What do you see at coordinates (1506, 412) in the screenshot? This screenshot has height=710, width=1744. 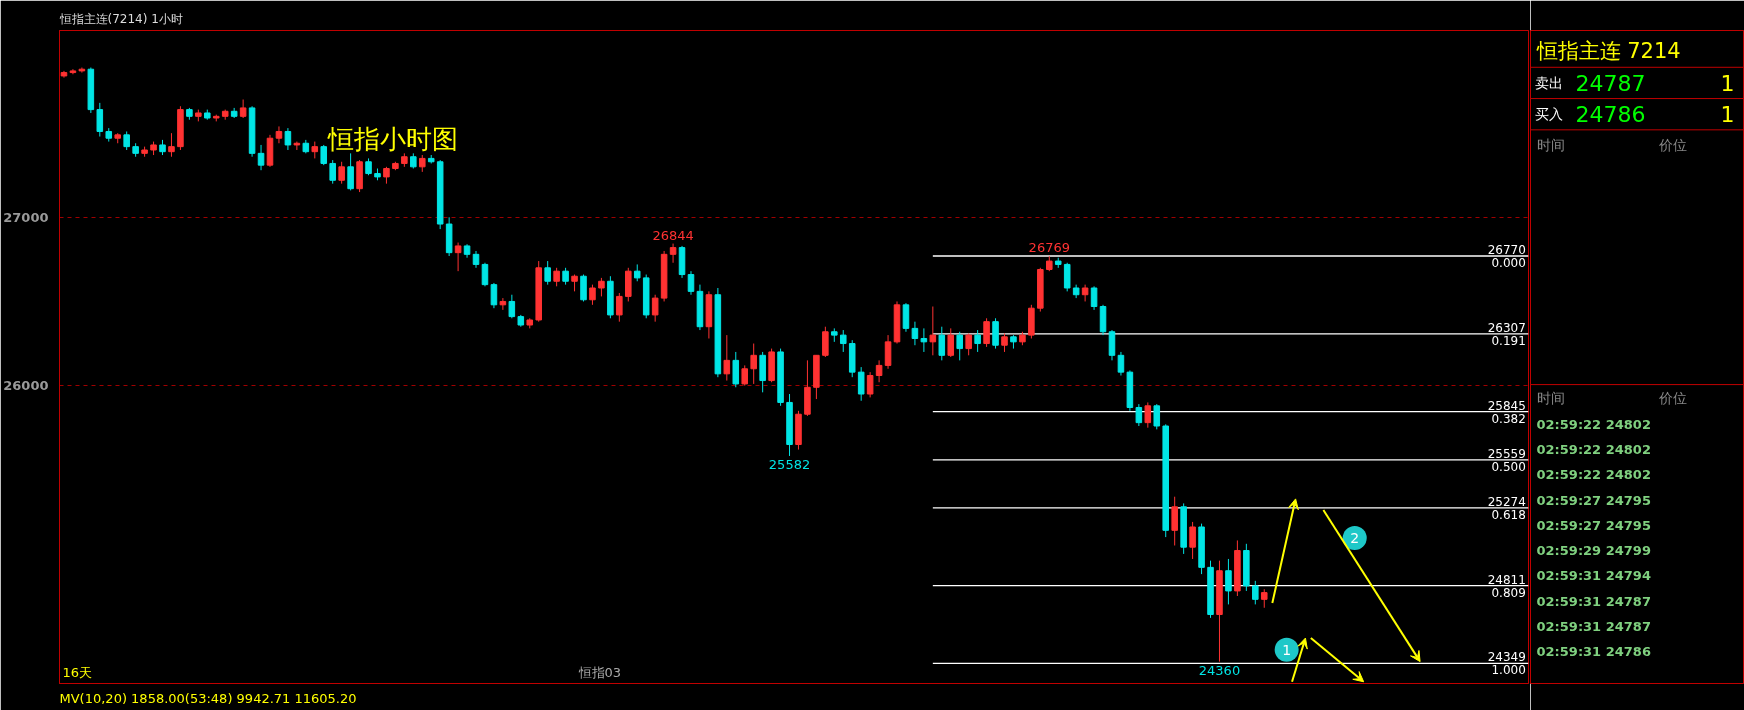 I see `ref-line-label: 25845 0.382` at bounding box center [1506, 412].